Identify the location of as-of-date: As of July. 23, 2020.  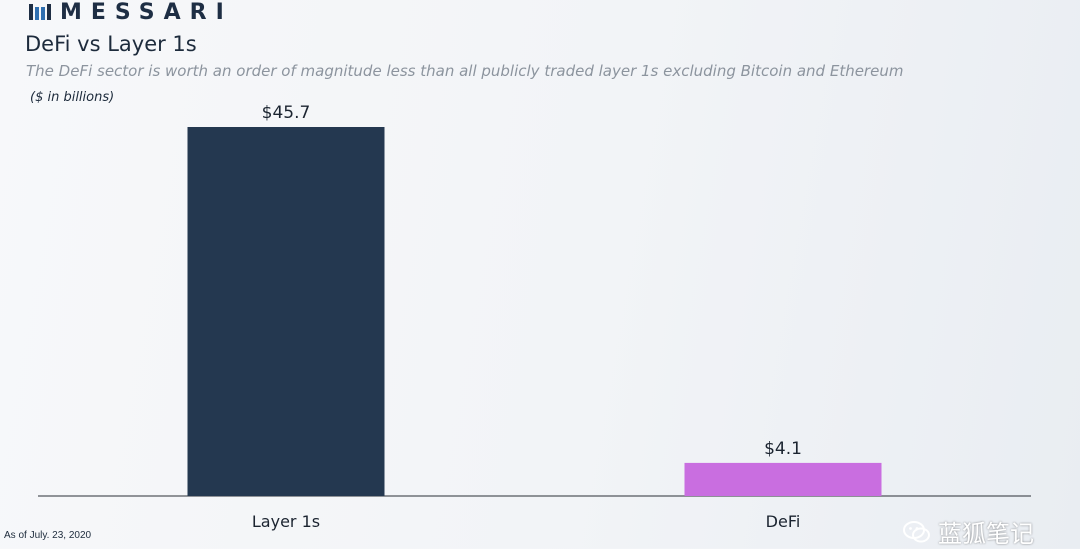
(48, 535).